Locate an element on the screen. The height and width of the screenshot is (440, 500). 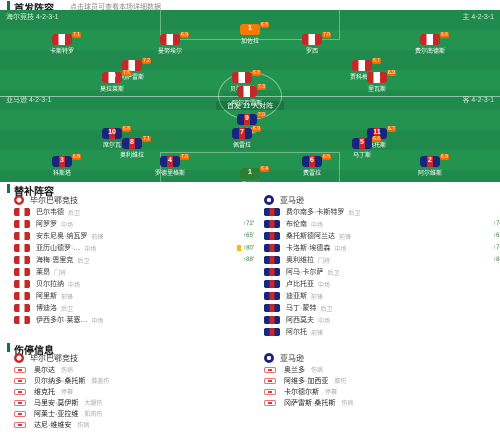
home-player: 6 冈萨雷斯 7.2 is located at coordinates (132, 70).